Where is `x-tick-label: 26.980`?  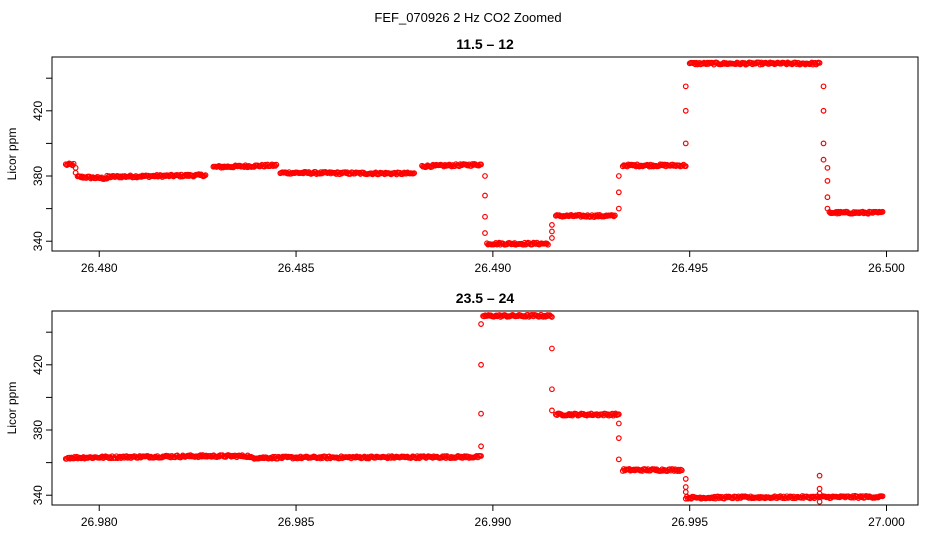
x-tick-label: 26.980 is located at coordinates (99, 522).